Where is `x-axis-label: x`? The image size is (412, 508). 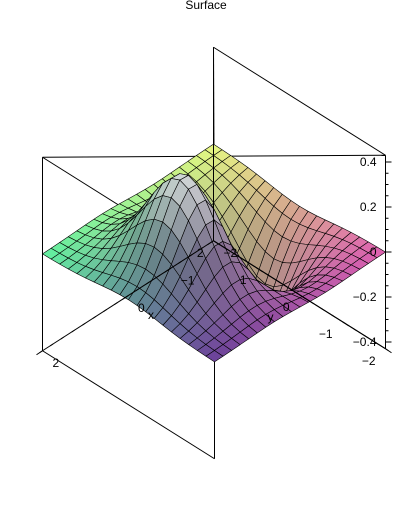
x-axis-label: x is located at coordinates (151, 315).